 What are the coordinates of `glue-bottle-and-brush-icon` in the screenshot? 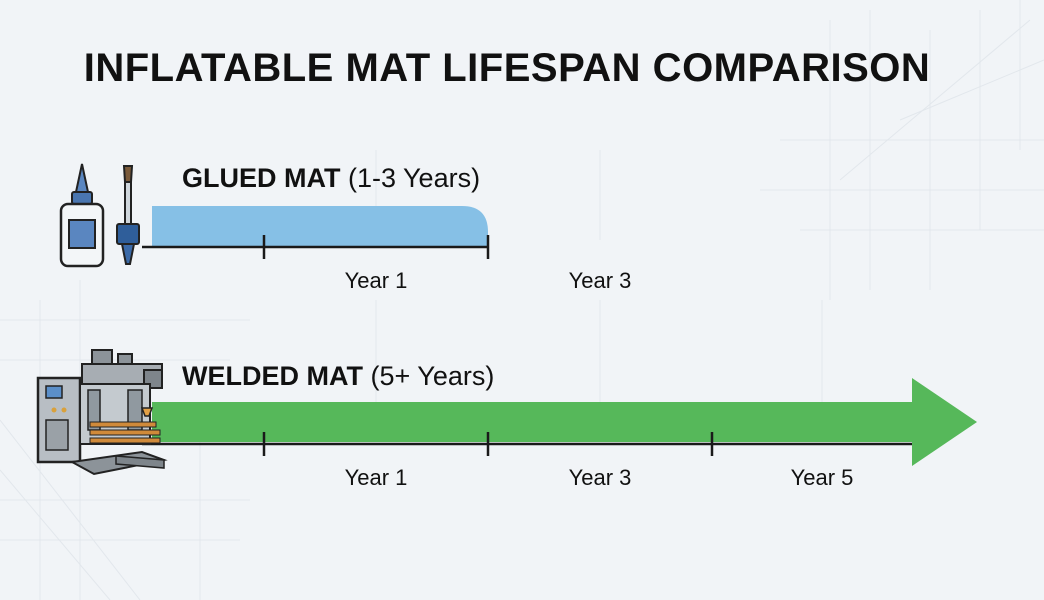 It's located at (99, 215).